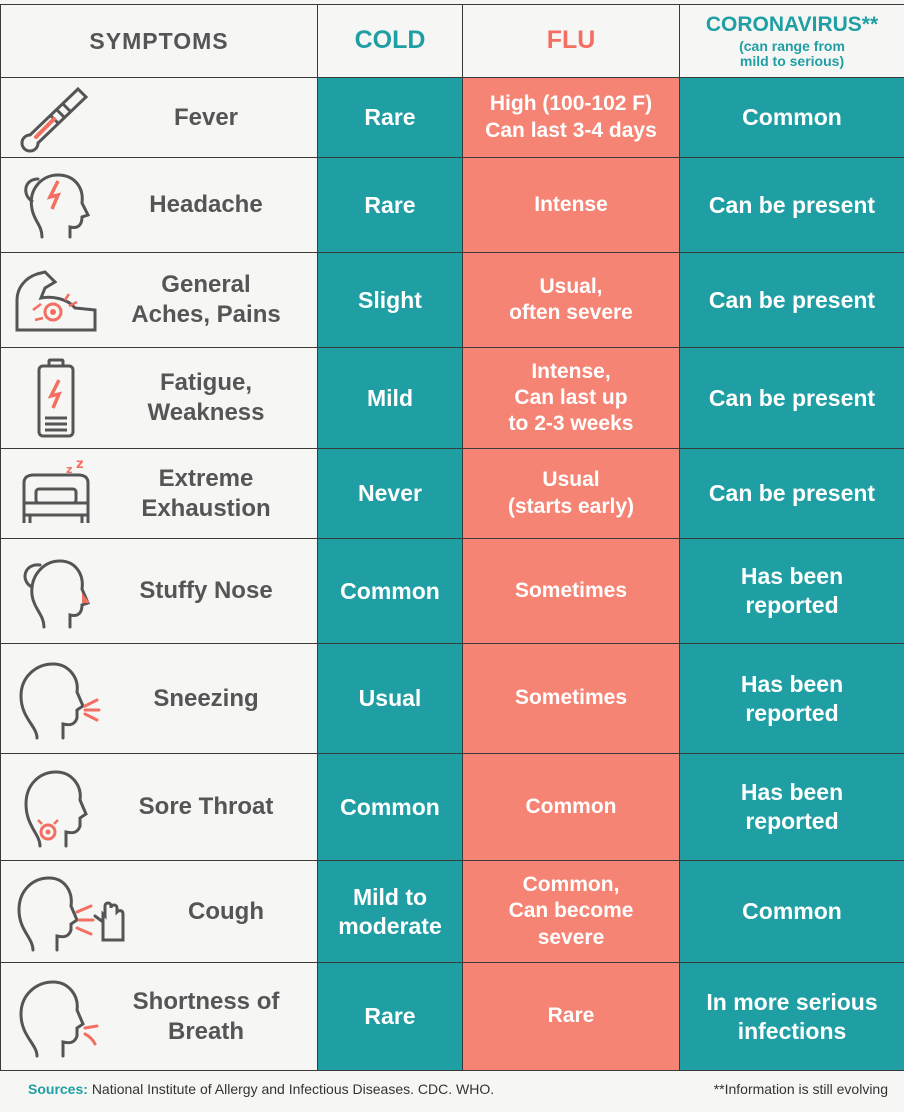 The image size is (904, 1112). What do you see at coordinates (206, 493) in the screenshot?
I see `symptom-label: Extreme Exhaustion` at bounding box center [206, 493].